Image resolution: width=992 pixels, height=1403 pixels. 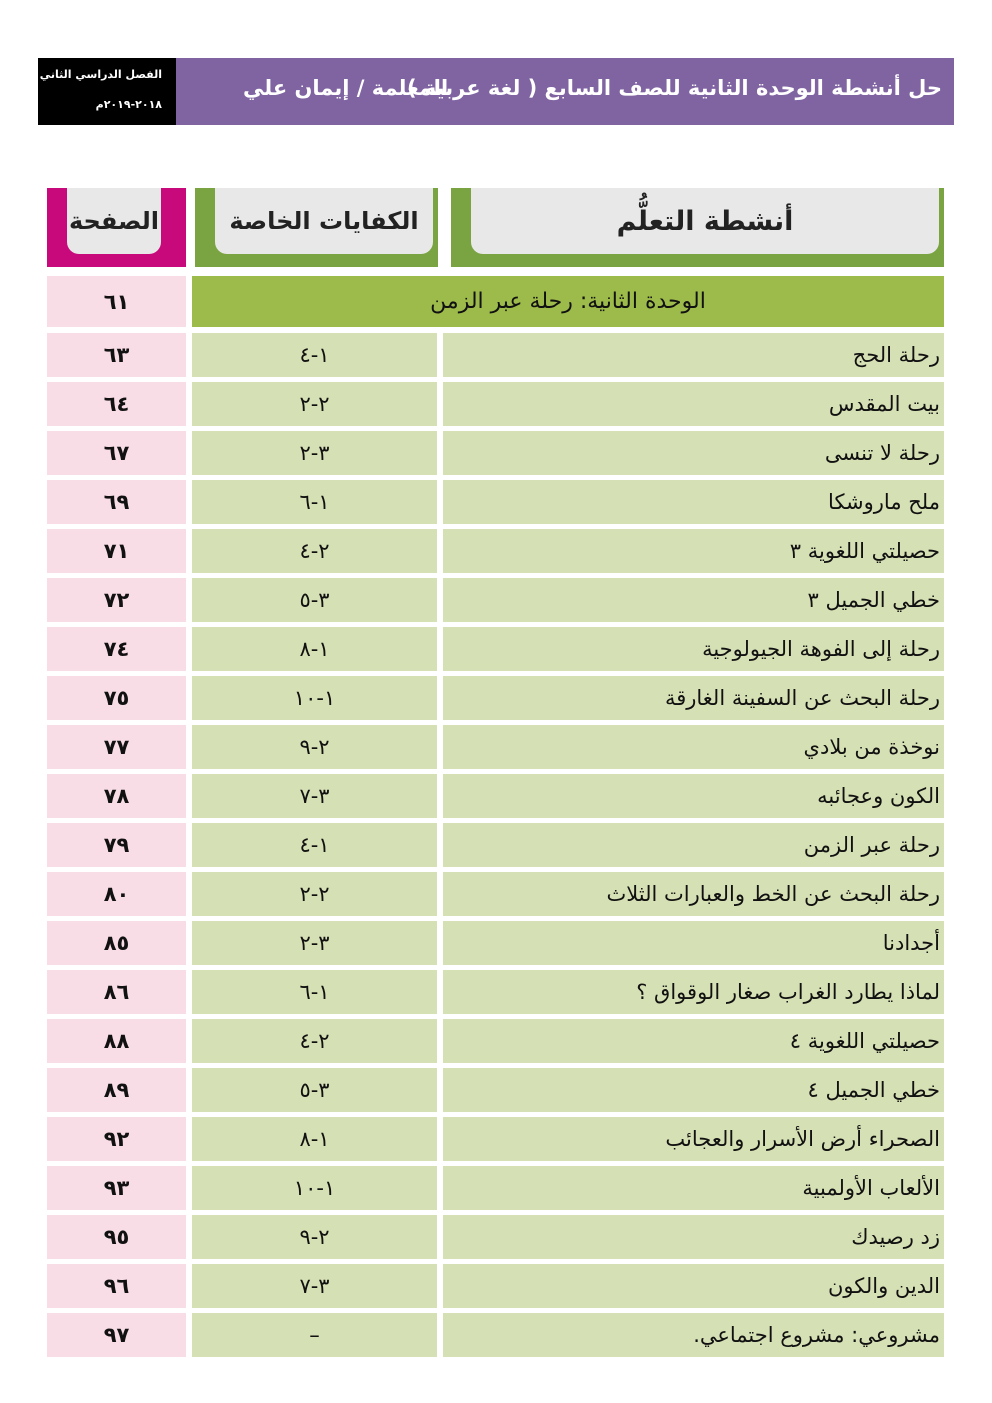 I want to click on row-page: ٧٩, so click(x=116, y=845).